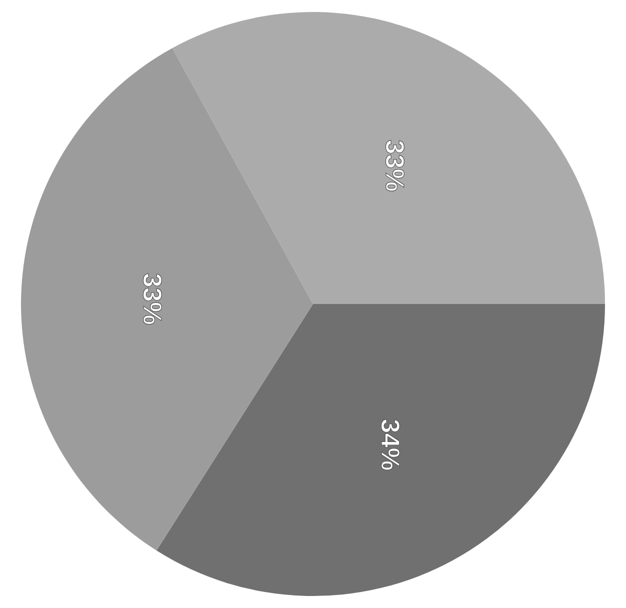 This screenshot has width=626, height=608. Describe the element at coordinates (390, 444) in the screenshot. I see `data-label: 34%` at that location.